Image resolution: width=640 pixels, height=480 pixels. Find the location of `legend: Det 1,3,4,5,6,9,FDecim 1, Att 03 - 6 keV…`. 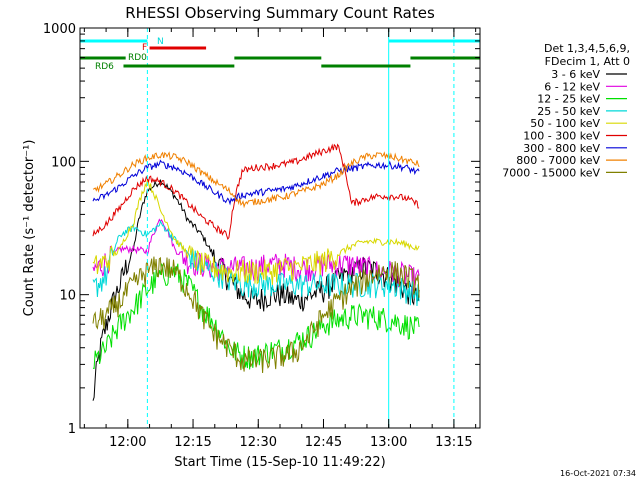

legend: Det 1,3,4,5,6,9,FDecim 1, Att 03 - 6 keV… is located at coordinates (566, 110).